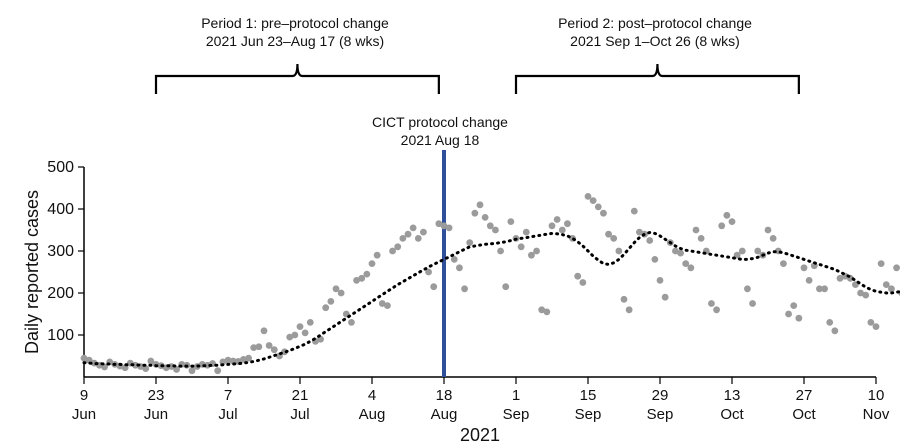 This screenshot has height=447, width=900. Describe the element at coordinates (516, 395) in the screenshot. I see `x-tick-day: 1` at that location.